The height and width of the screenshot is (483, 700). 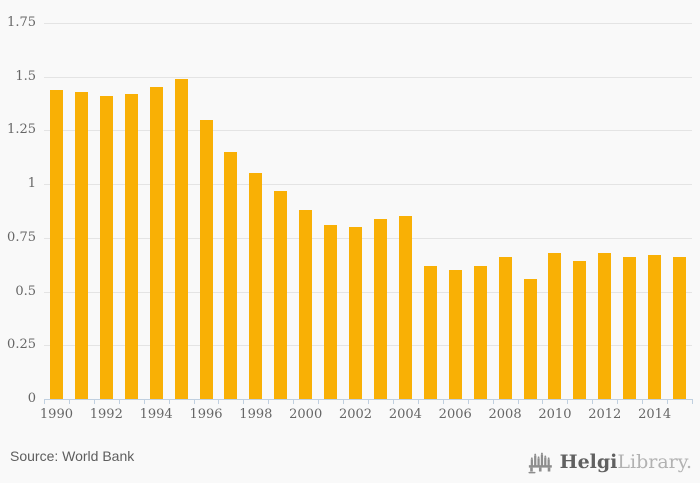 I want to click on bar-1993, so click(x=131, y=246).